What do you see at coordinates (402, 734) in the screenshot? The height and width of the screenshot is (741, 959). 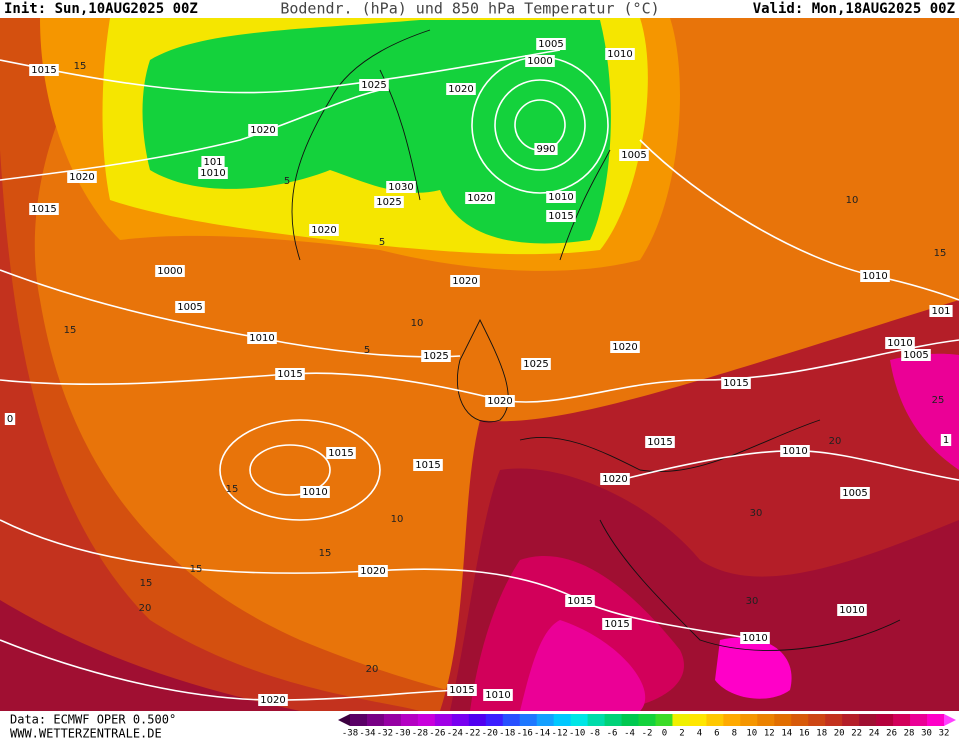 I see `colorbar-label: -30` at bounding box center [402, 734].